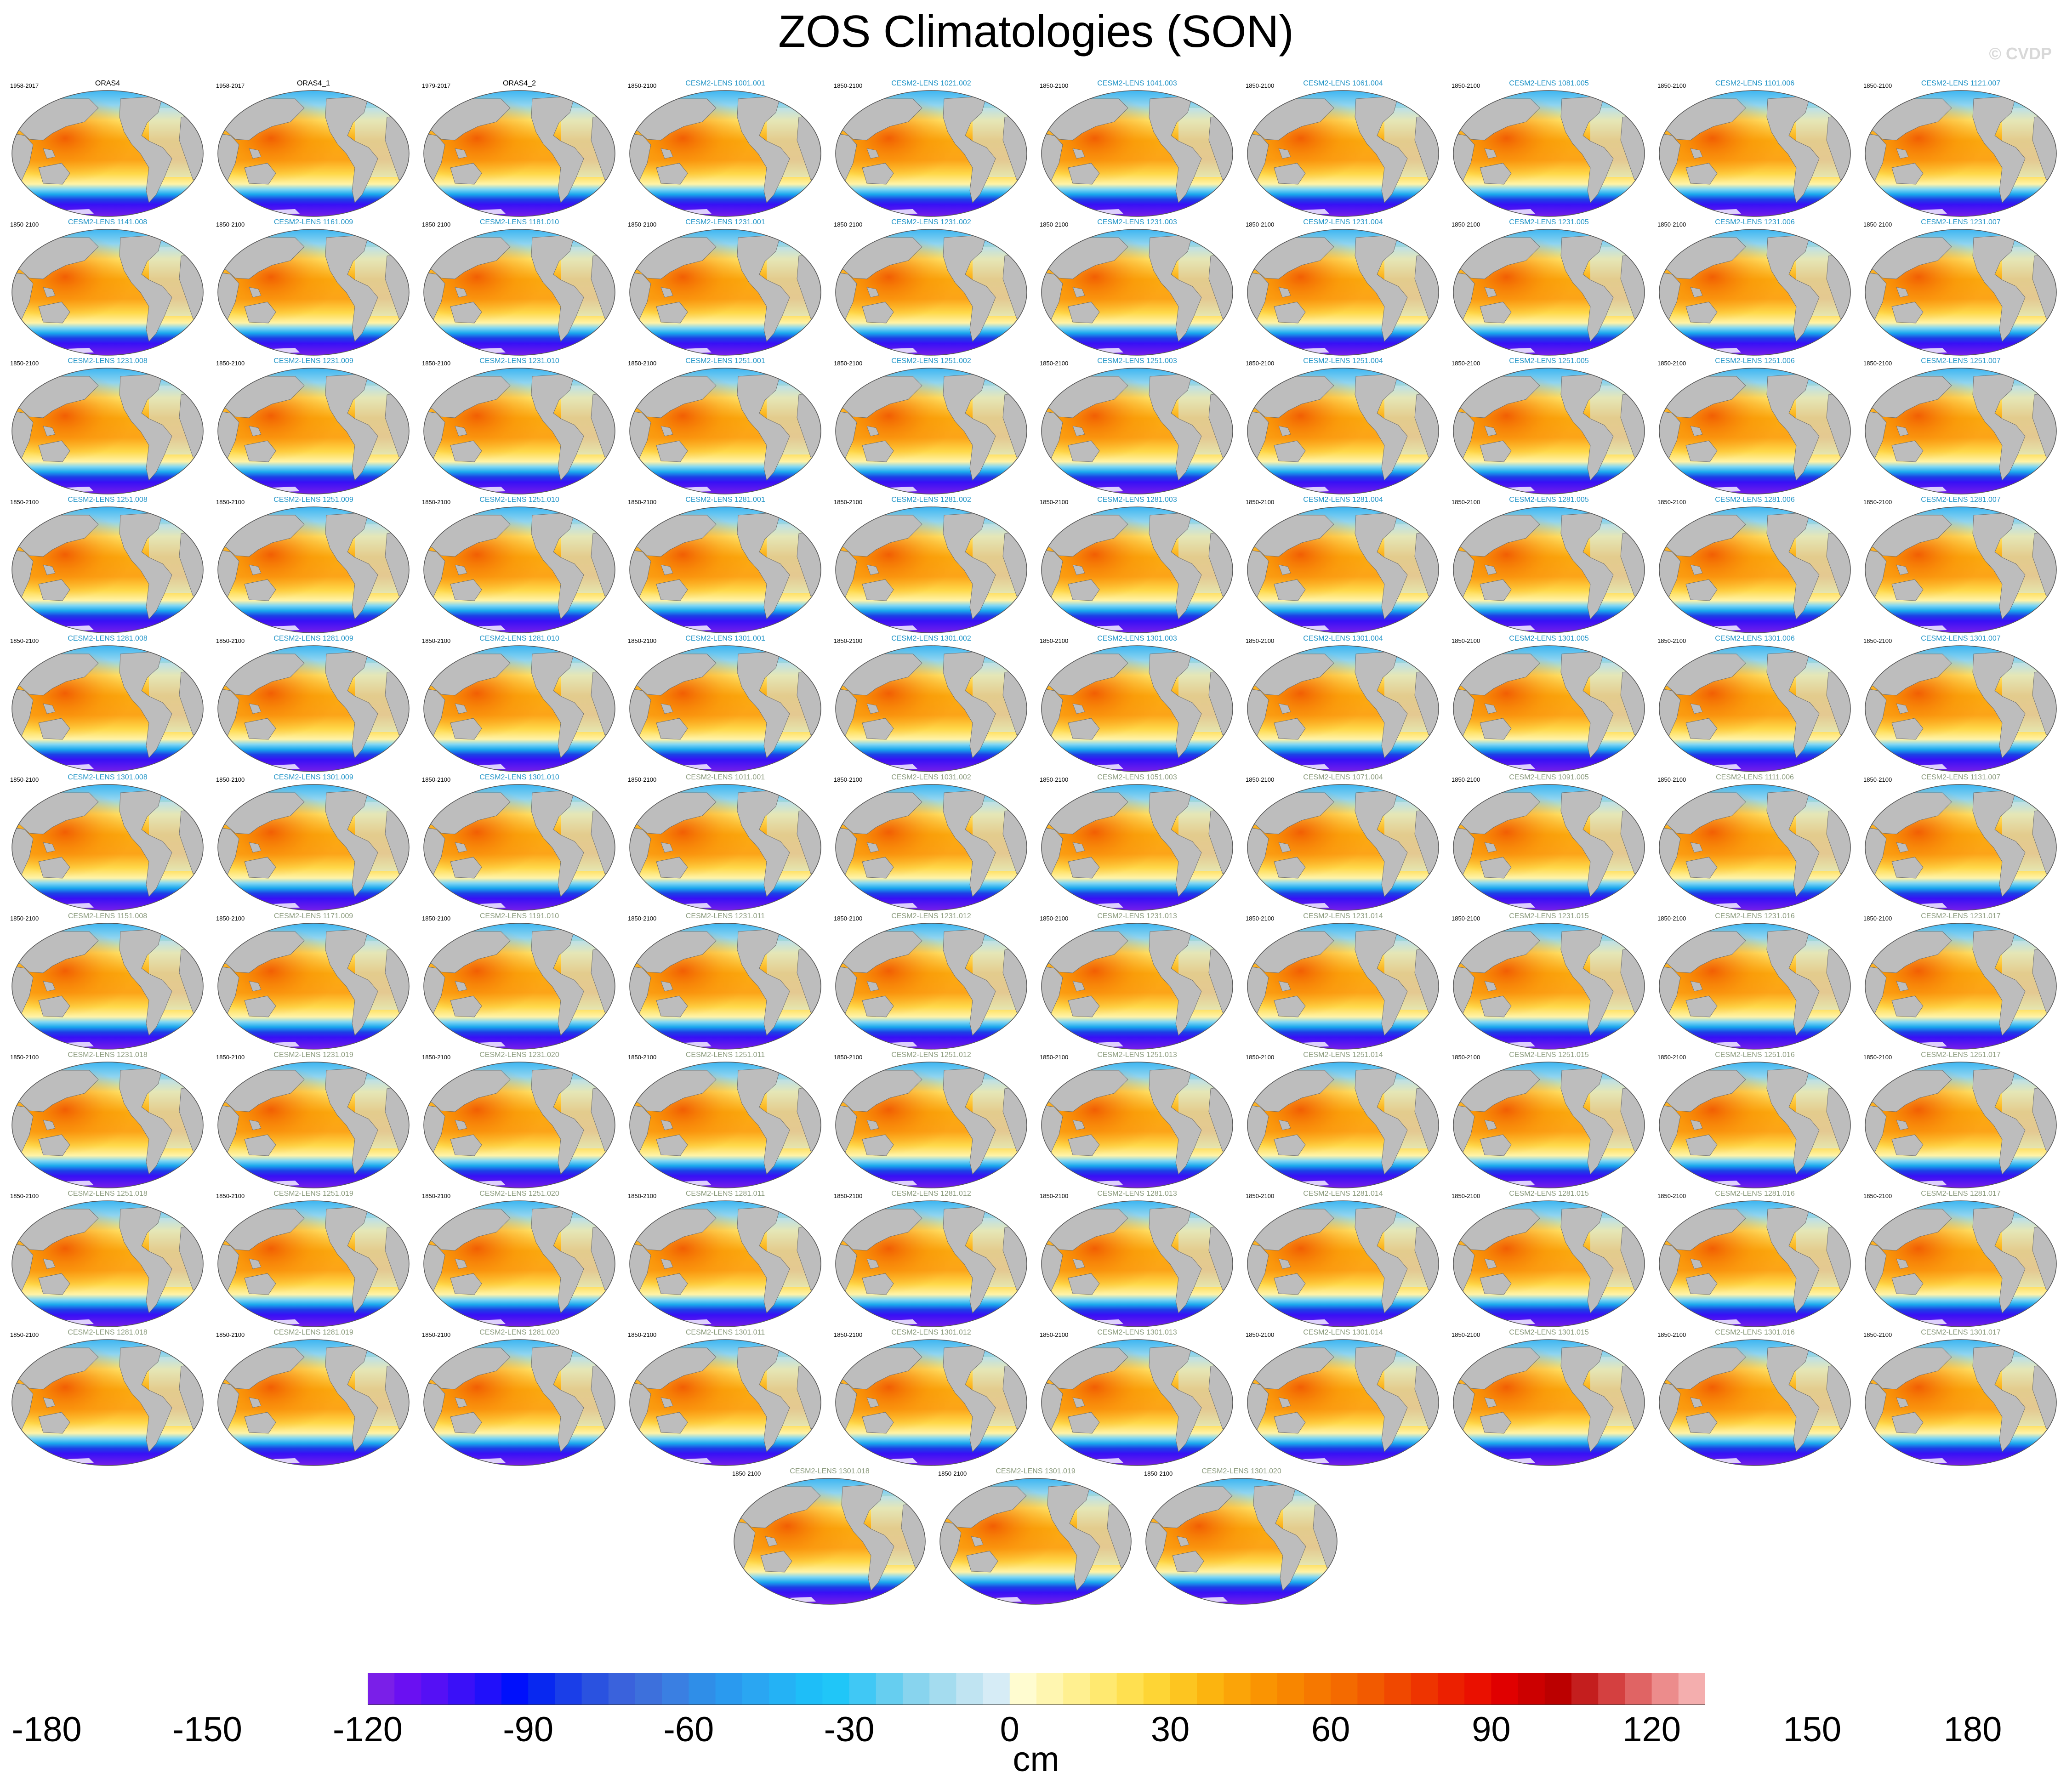 This screenshot has height=1784, width=2072. I want to click on panel-title: CESM2-LENS 1251.013, so click(1137, 1055).